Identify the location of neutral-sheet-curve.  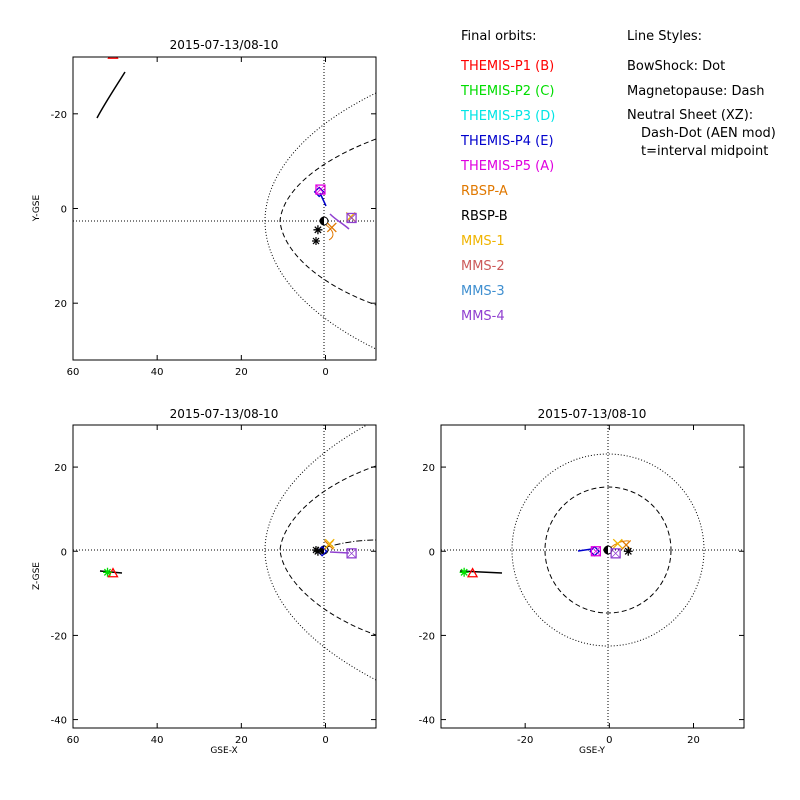
(349, 544).